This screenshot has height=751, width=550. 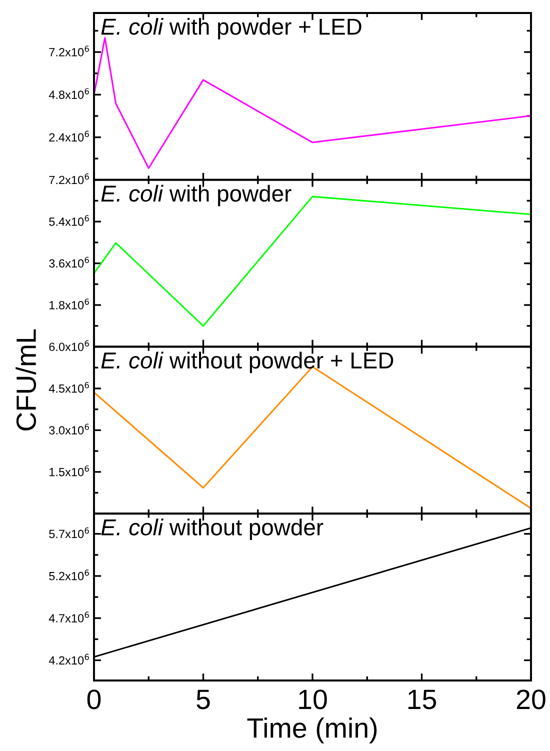 What do you see at coordinates (247, 363) in the screenshot?
I see `chart-title: E. coli without powder + LED` at bounding box center [247, 363].